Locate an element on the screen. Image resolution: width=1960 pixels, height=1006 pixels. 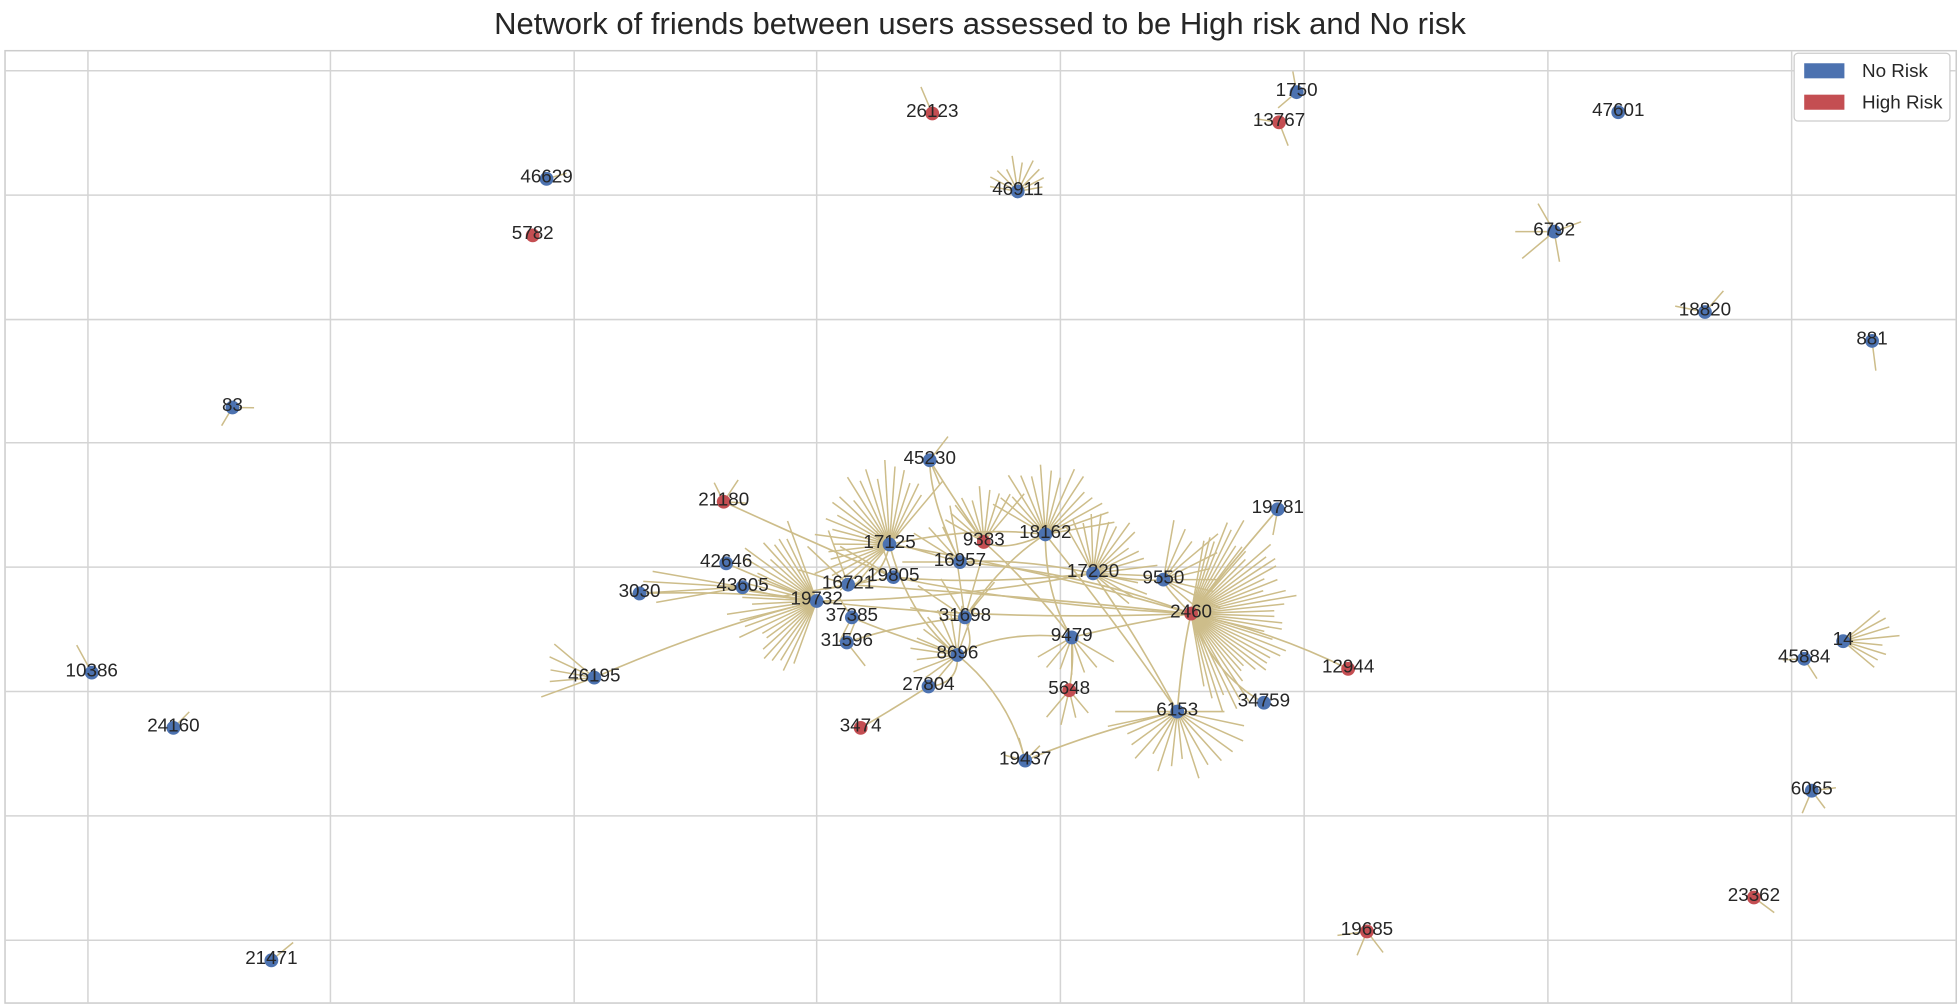
node-label: 46629 is located at coordinates (546, 176).